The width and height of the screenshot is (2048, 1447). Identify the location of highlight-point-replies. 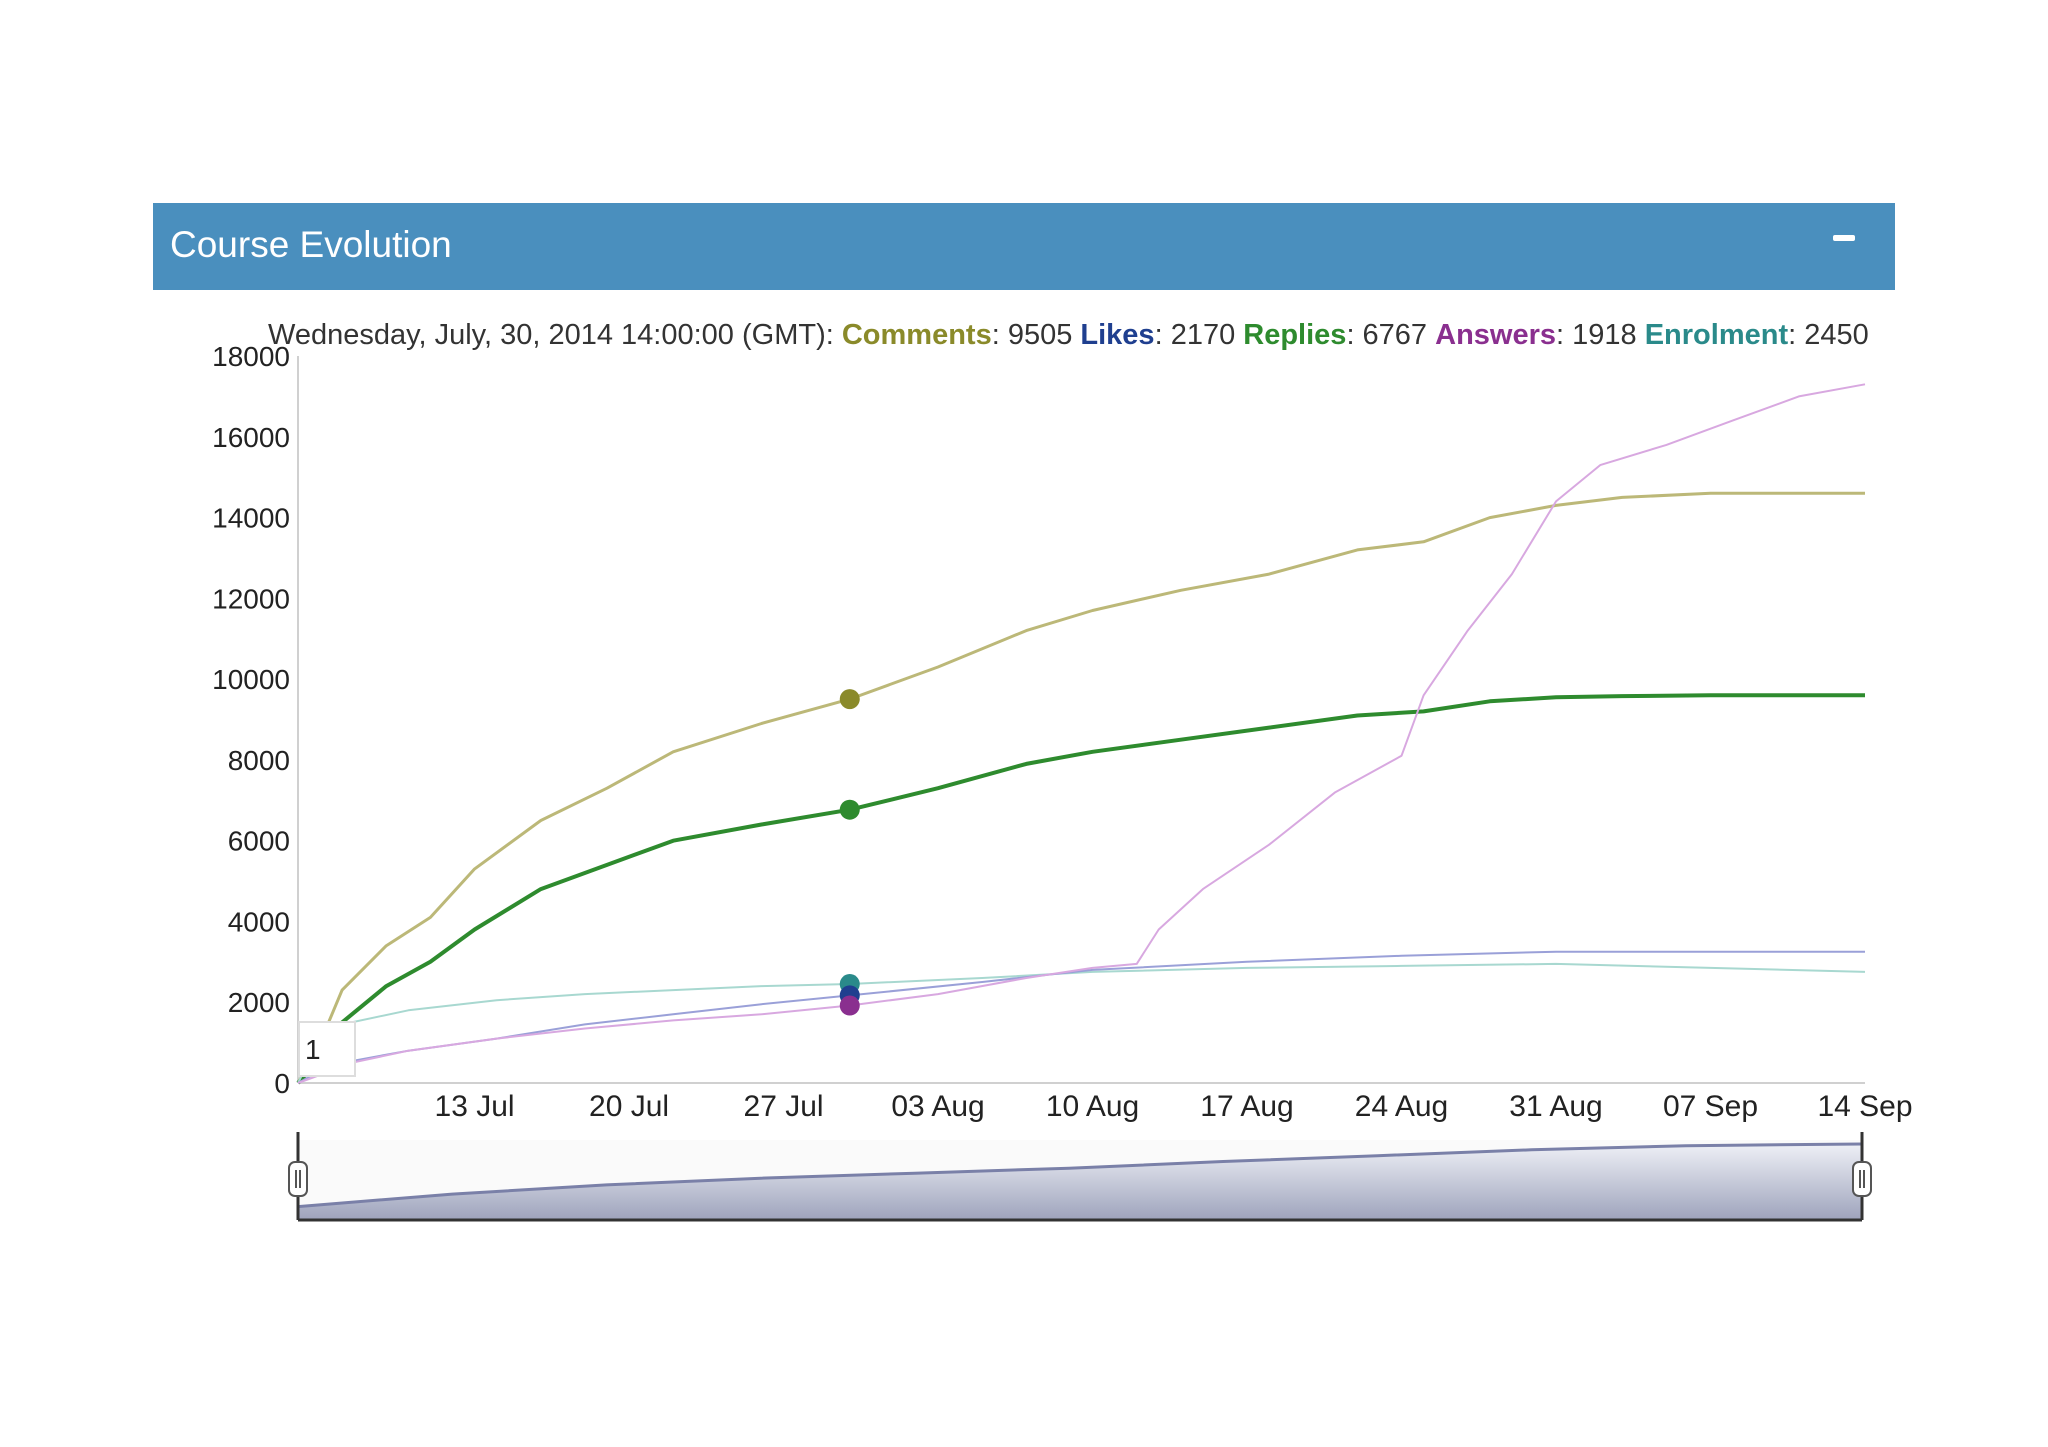
(849, 809).